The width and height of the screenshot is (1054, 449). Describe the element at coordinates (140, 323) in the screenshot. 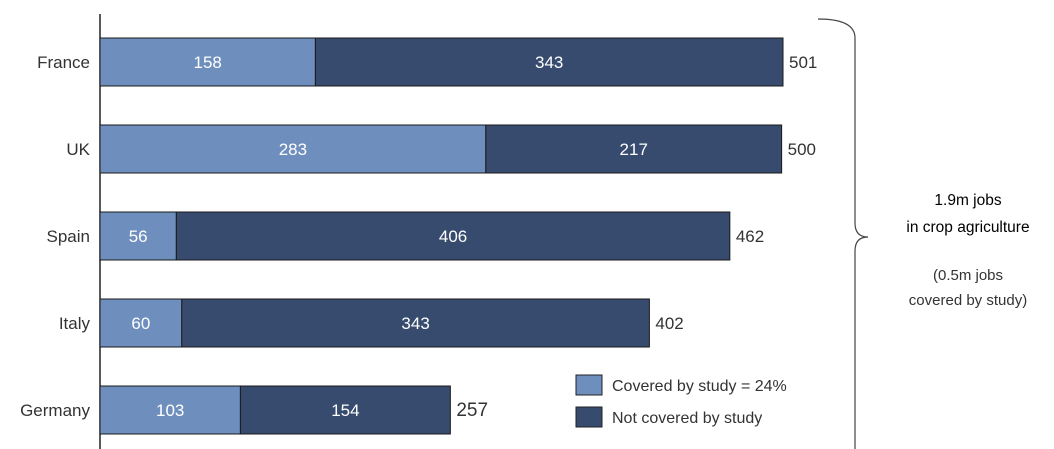

I see `bar-value-italy-series-0: 60` at that location.